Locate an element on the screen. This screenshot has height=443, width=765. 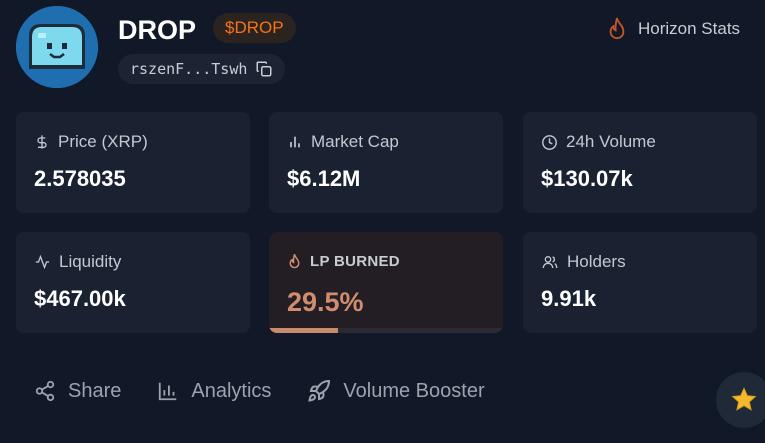
lp-burned-progress-track is located at coordinates (386, 330).